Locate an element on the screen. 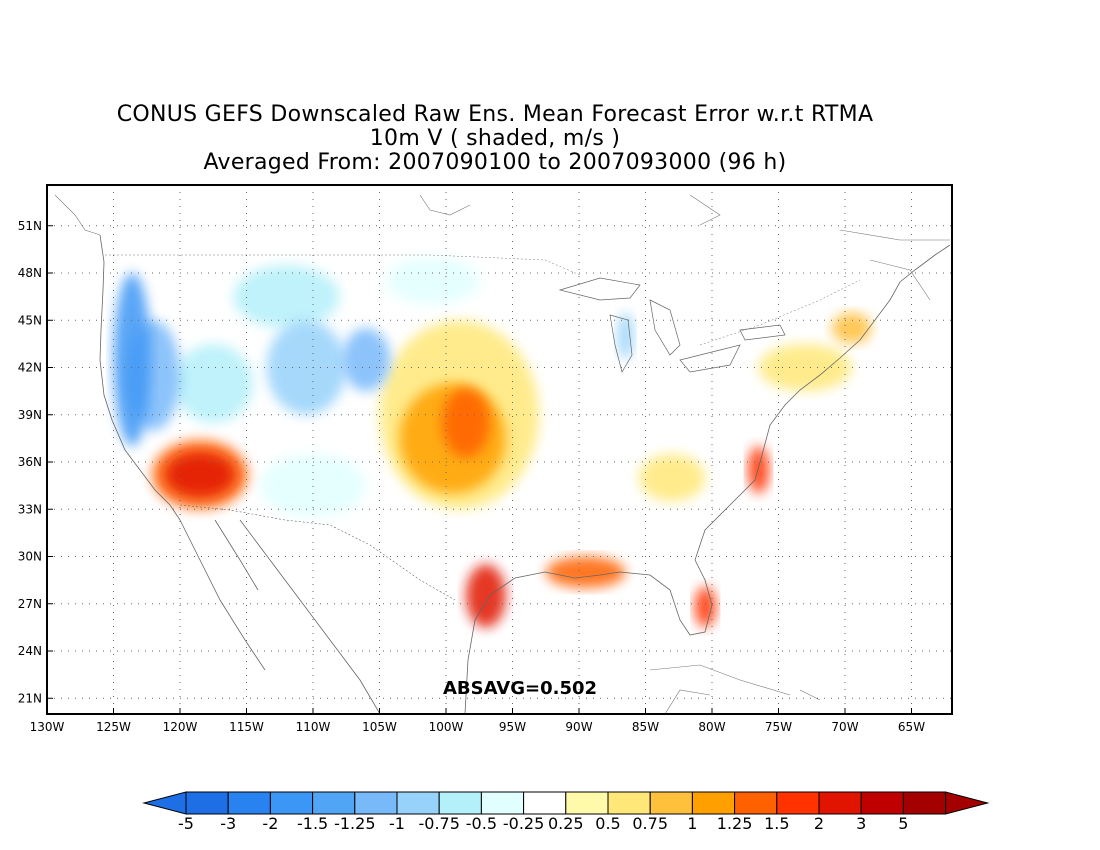  shade-texas-red is located at coordinates (485, 596).